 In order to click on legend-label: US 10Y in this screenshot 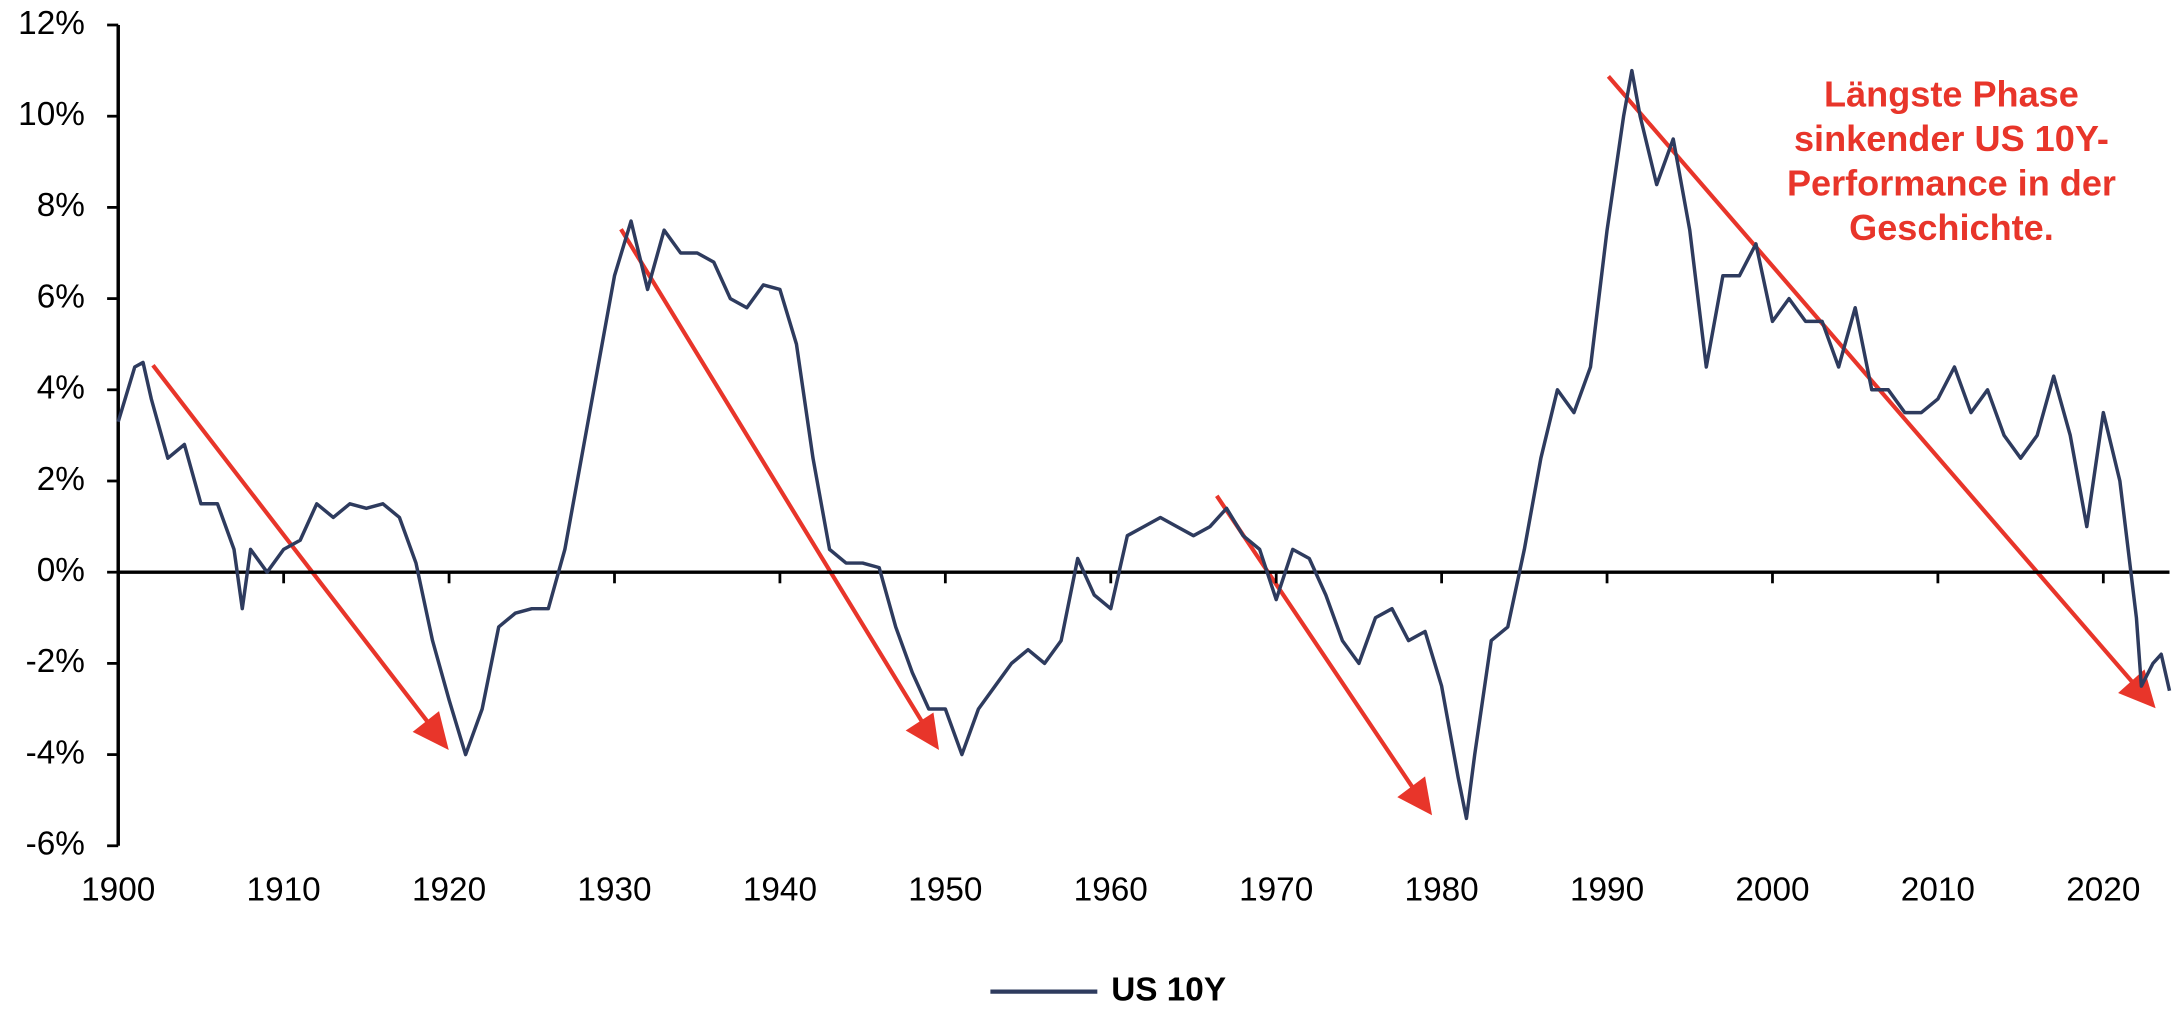, I will do `click(1168, 989)`.